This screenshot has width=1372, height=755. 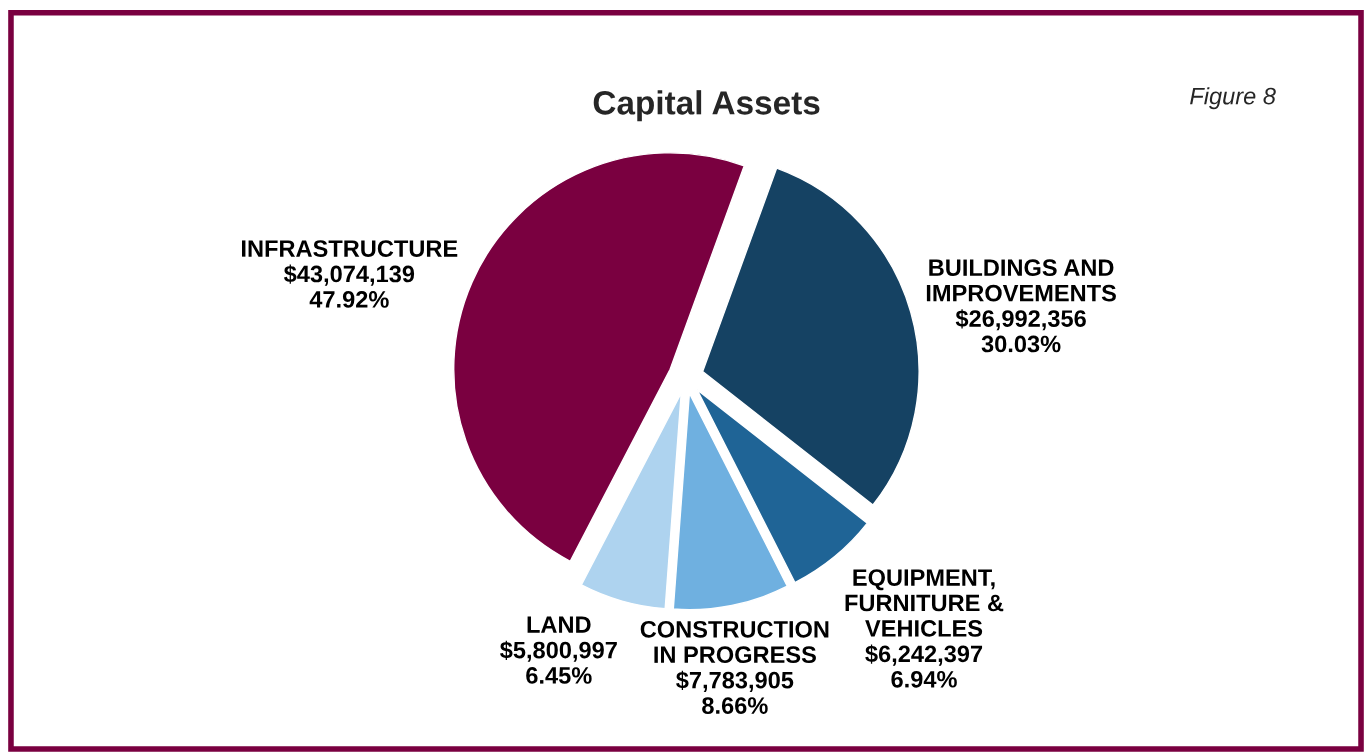 What do you see at coordinates (924, 603) in the screenshot?
I see `slice-label: EQUIPMENT, FURNITURE & VEHICLES` at bounding box center [924, 603].